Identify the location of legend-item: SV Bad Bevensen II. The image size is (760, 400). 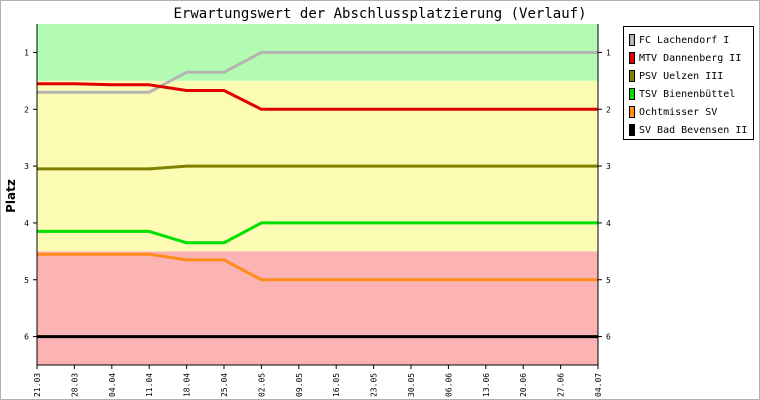
(688, 130).